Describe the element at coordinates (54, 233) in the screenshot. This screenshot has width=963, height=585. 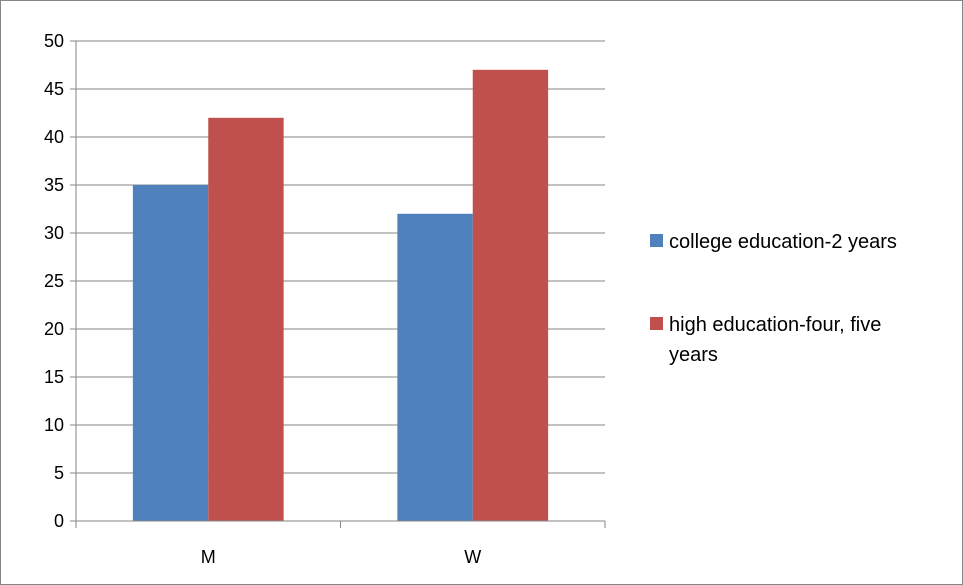
I see `y-tick-label-30: 30` at that location.